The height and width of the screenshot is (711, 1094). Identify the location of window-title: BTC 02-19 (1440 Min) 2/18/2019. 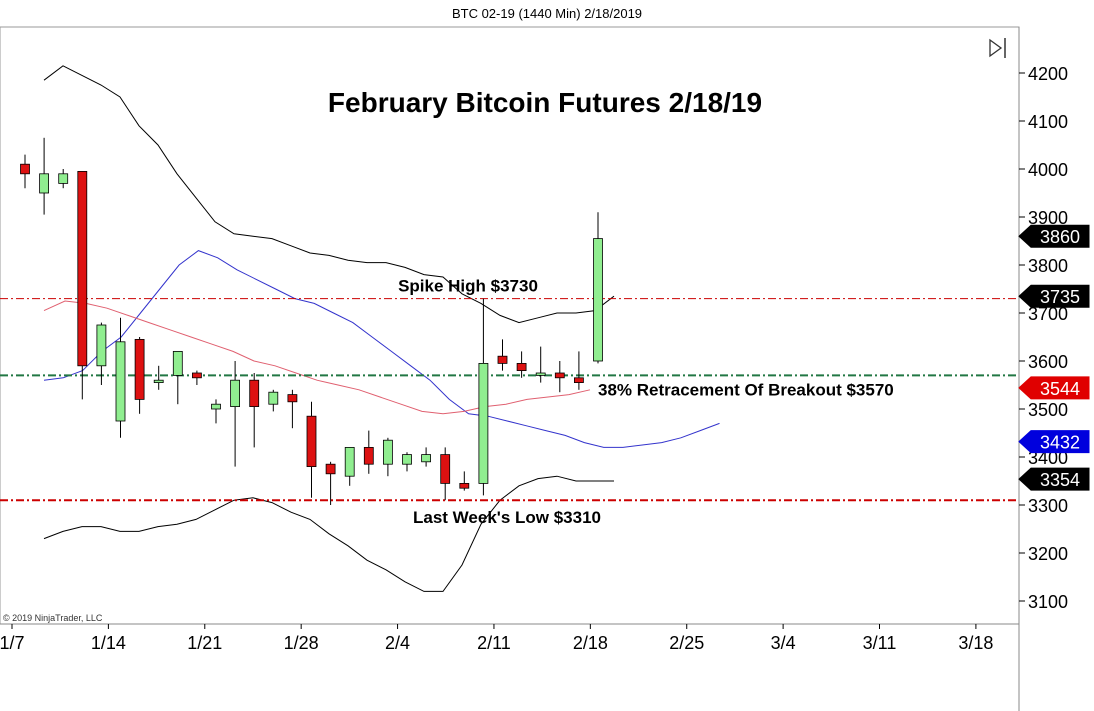
(547, 13).